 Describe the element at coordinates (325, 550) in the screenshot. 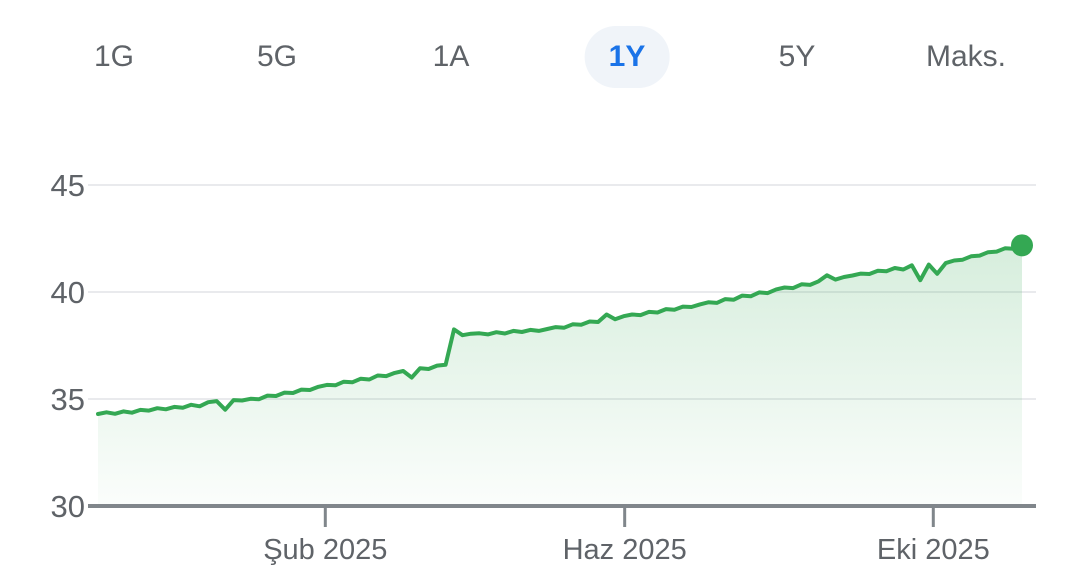

I see `x-tick-label: Şub 2025` at that location.